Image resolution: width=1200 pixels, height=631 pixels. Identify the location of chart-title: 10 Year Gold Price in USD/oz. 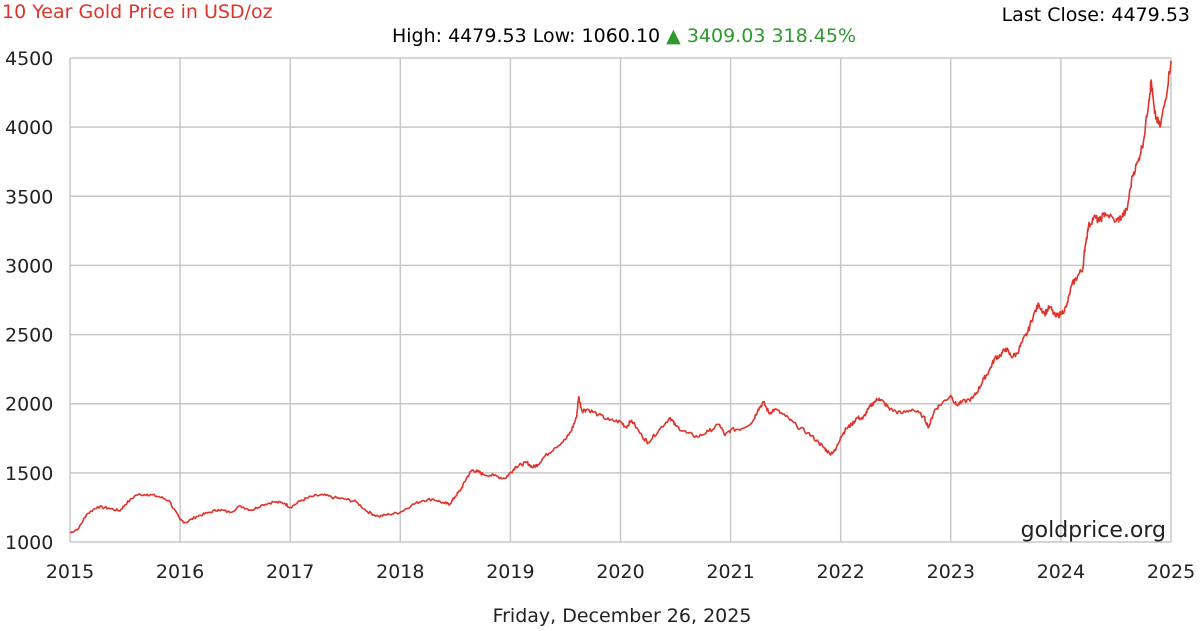
(137, 12).